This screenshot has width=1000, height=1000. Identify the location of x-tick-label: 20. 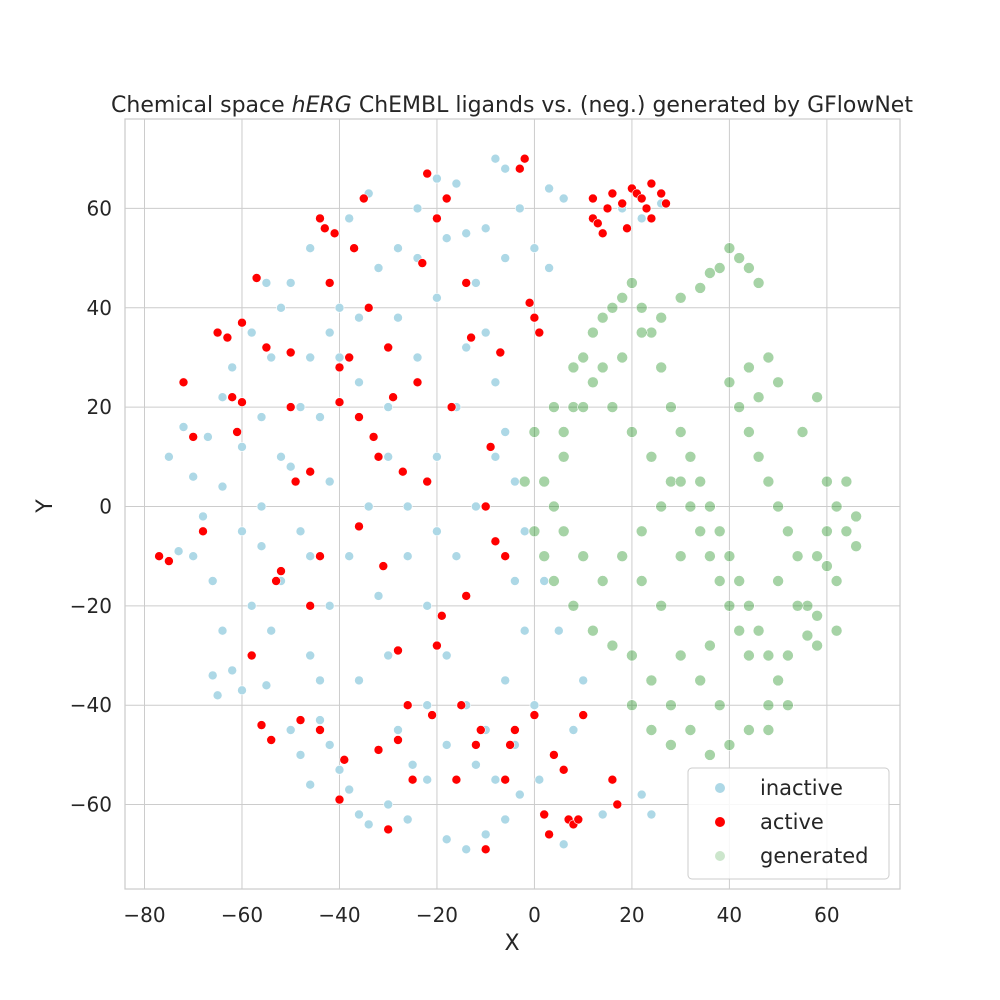
(631, 915).